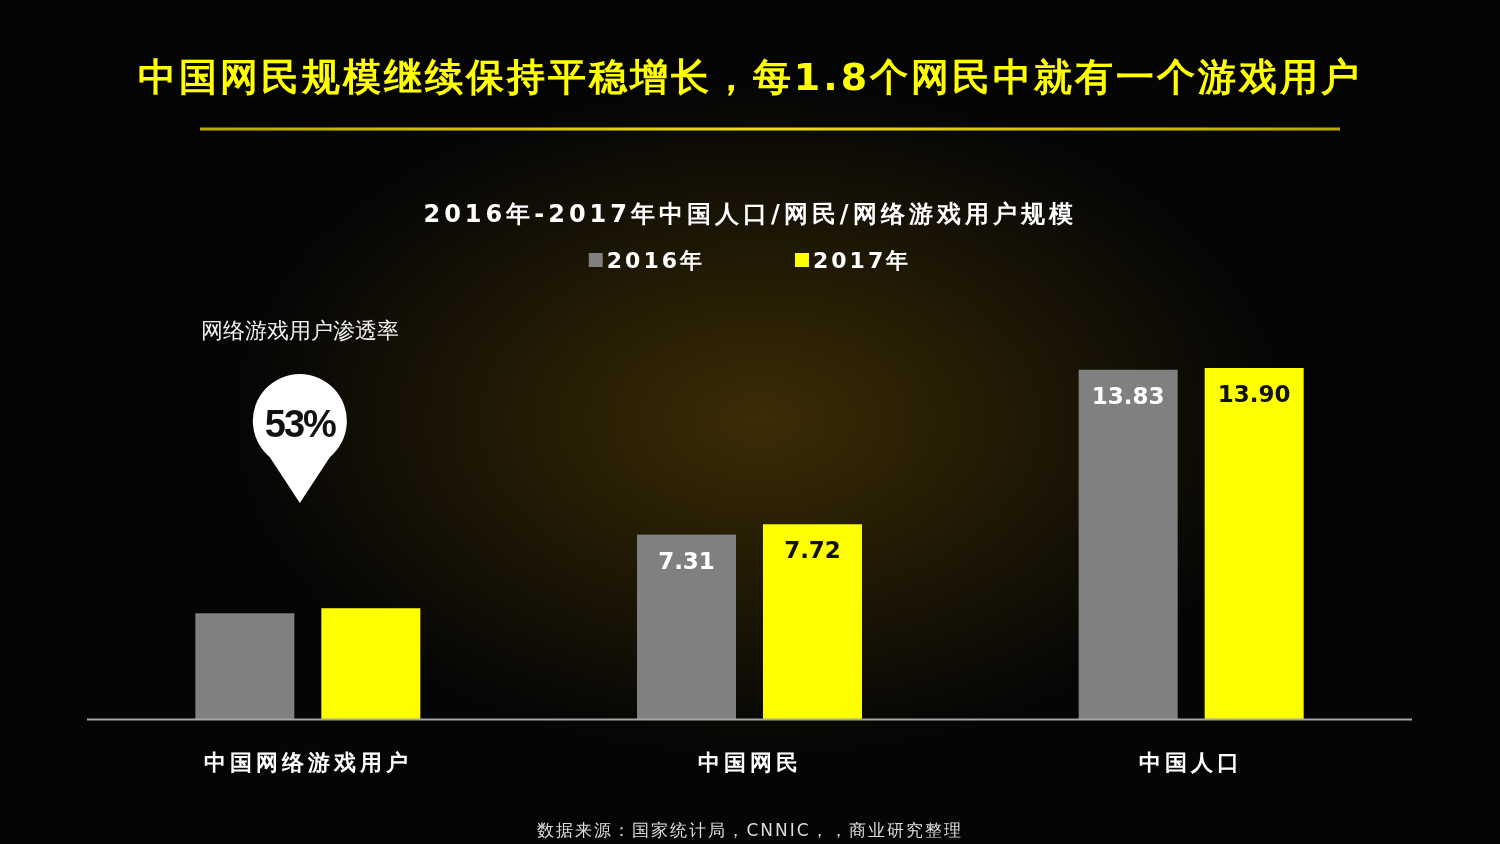 The width and height of the screenshot is (1500, 844). I want to click on title: 中国网民规模继续保持平稳增长，每1.8个网民中就有一个游戏用户, so click(750, 77).